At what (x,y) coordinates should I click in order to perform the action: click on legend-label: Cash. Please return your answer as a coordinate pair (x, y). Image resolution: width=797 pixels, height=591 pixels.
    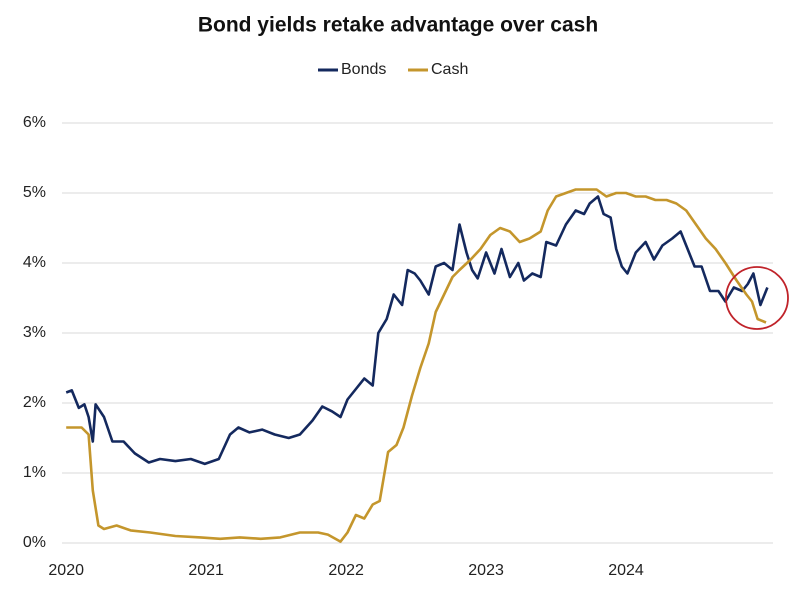
    Looking at the image, I should click on (449, 69).